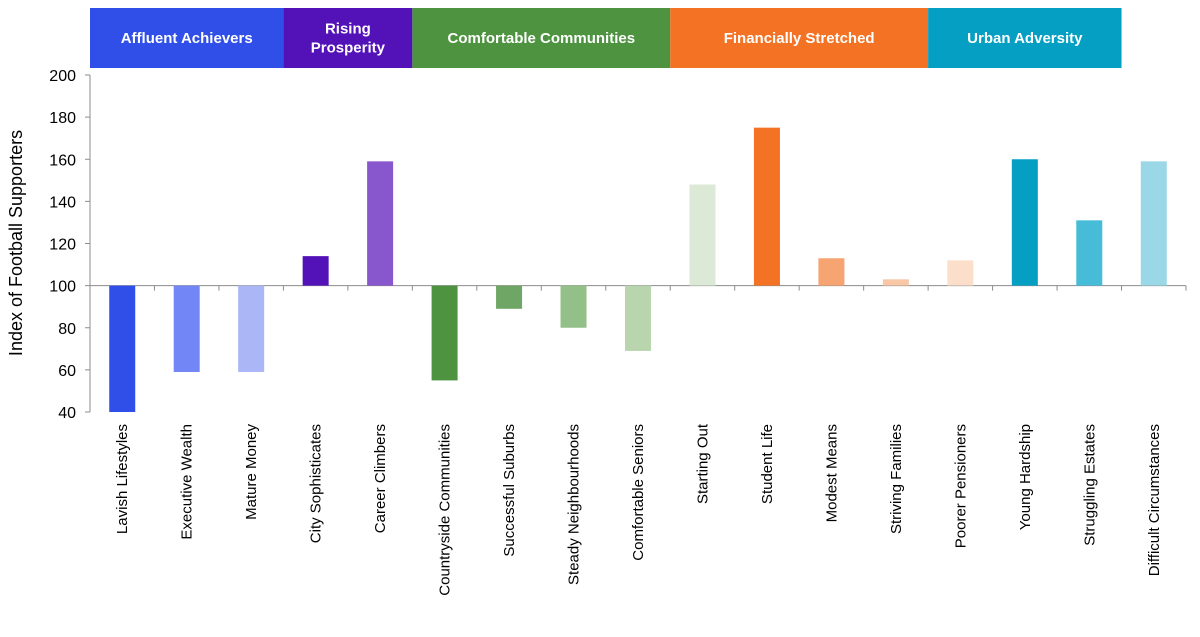  What do you see at coordinates (251, 328) in the screenshot?
I see `bar-mature-money` at bounding box center [251, 328].